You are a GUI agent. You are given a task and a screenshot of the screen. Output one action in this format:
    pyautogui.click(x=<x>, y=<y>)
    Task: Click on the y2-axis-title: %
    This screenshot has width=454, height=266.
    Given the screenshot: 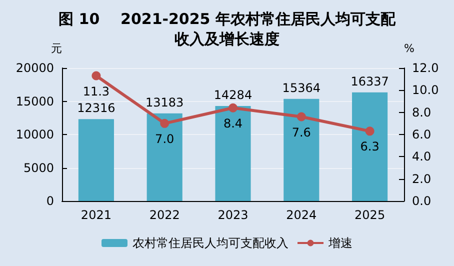 What is the action you would take?
    pyautogui.click(x=409, y=48)
    